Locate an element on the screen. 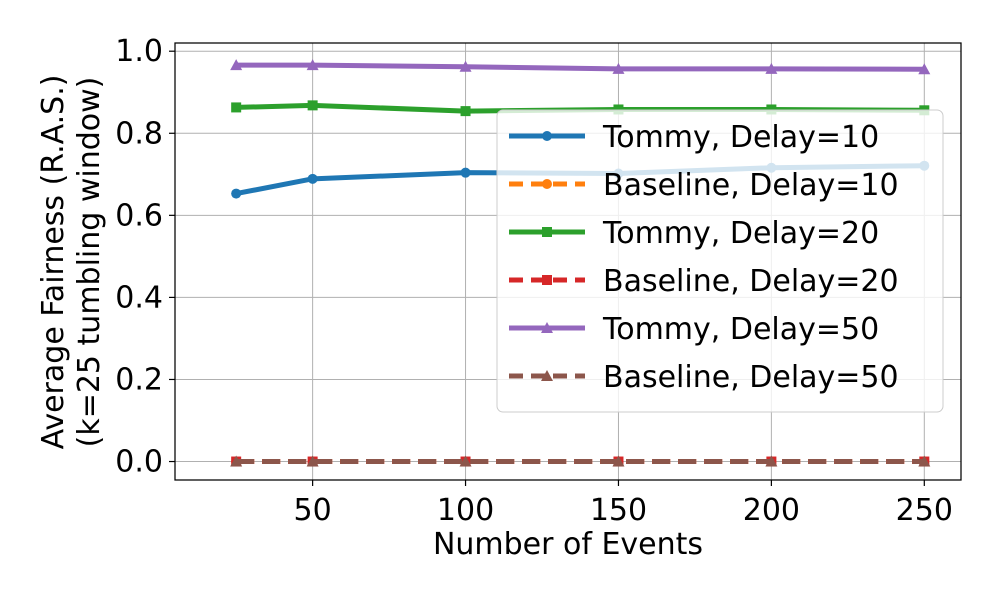  y-tick-label: 0.8 is located at coordinates (139, 133).